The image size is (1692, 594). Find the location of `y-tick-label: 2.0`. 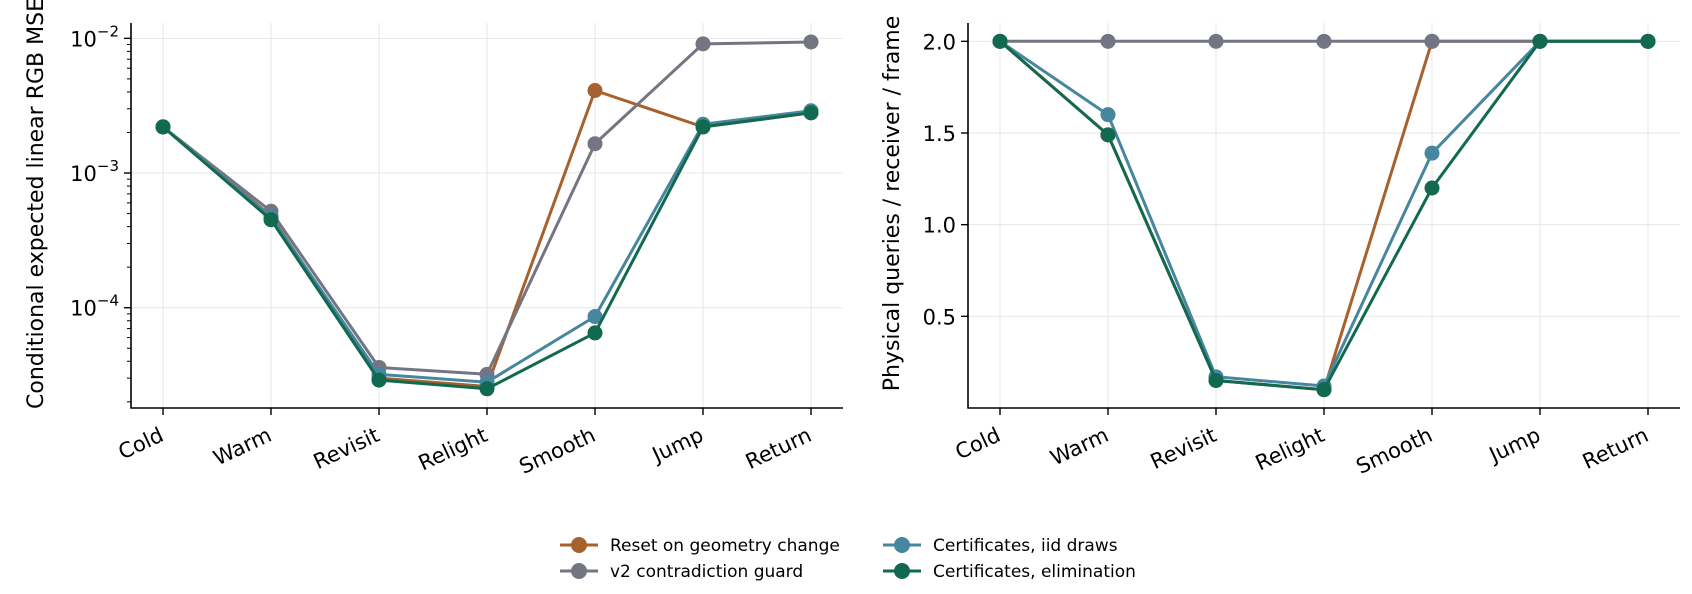

y-tick-label: 2.0 is located at coordinates (939, 42).